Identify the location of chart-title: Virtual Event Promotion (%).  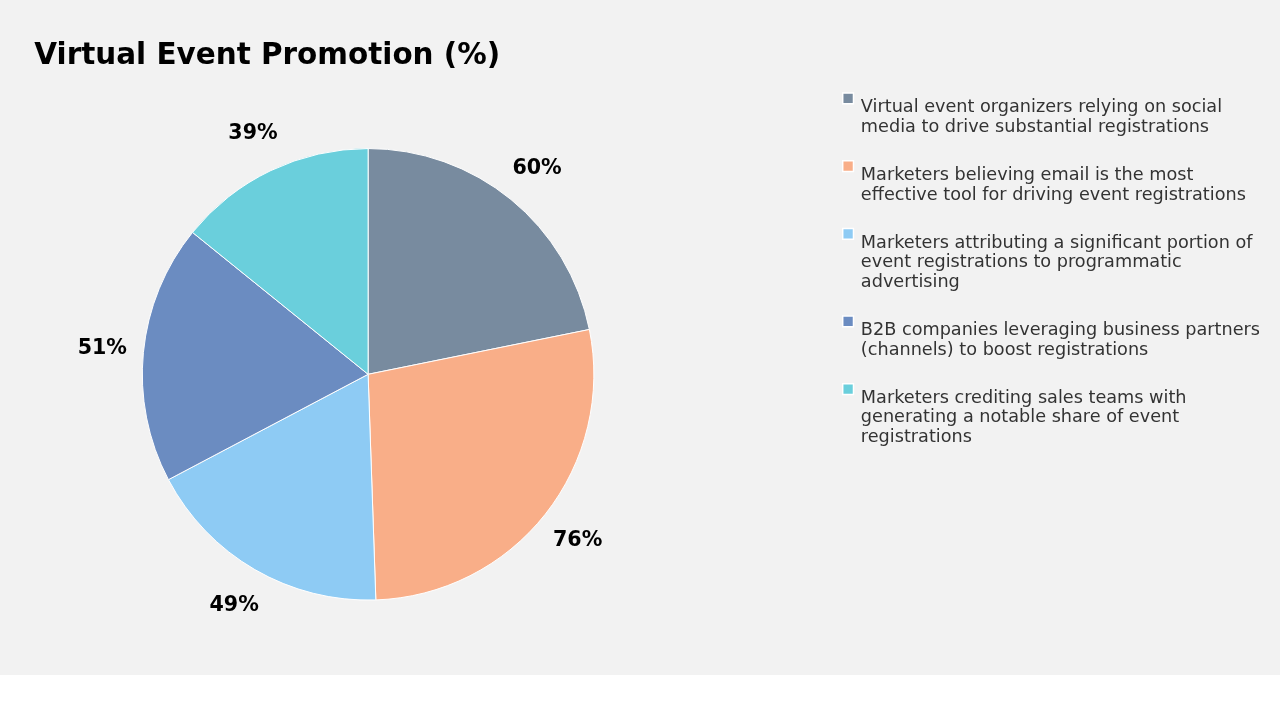
(267, 54).